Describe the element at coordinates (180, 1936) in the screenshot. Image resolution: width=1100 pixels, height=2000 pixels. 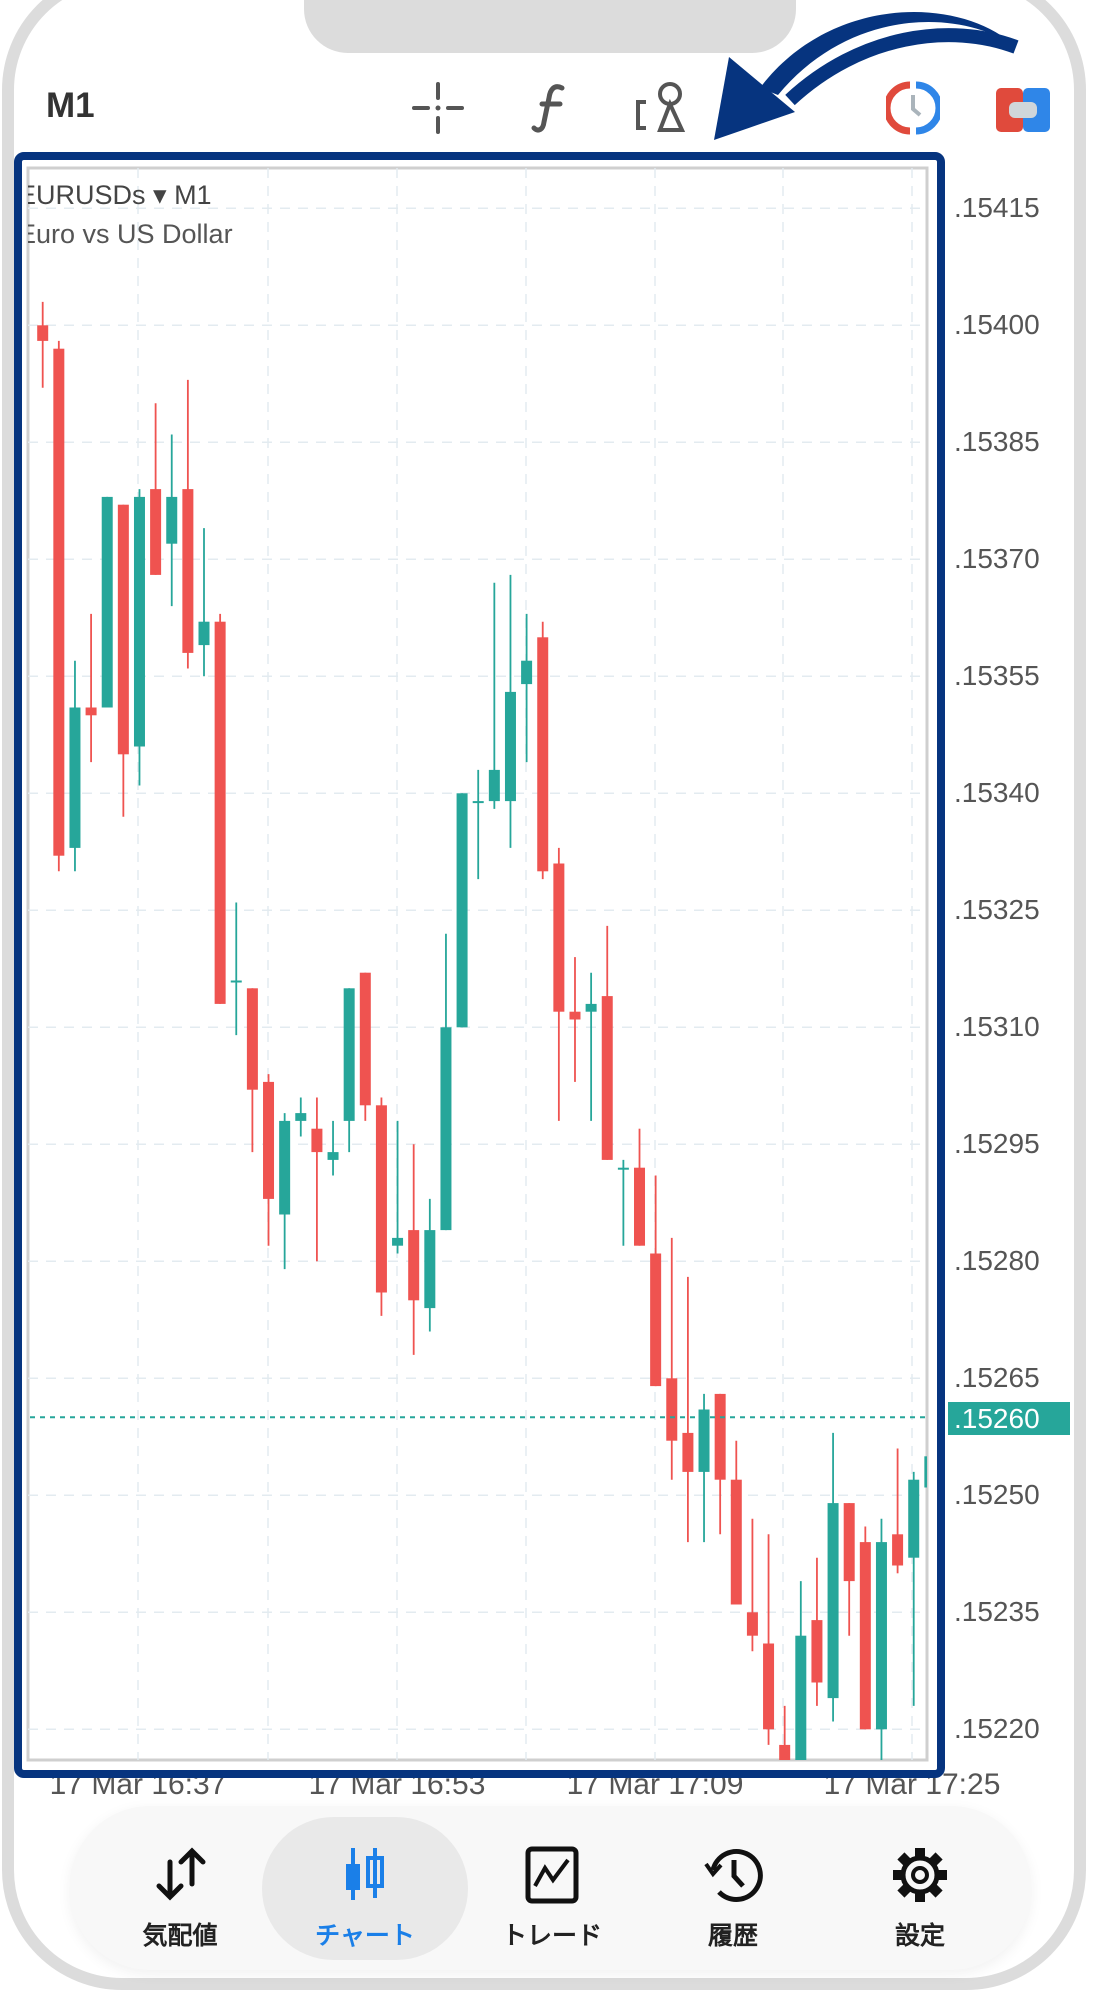
I see `nav-quotes-label: 気配値` at that location.